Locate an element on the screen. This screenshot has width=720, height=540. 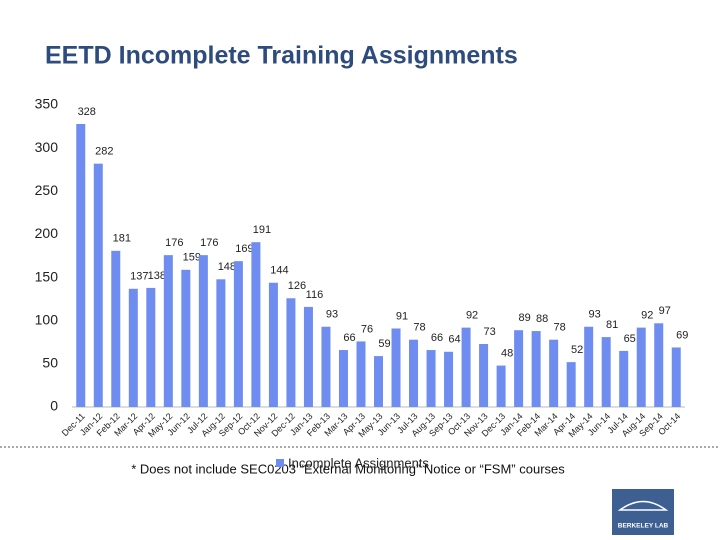
y-tick-label: 0 is located at coordinates (54, 406).